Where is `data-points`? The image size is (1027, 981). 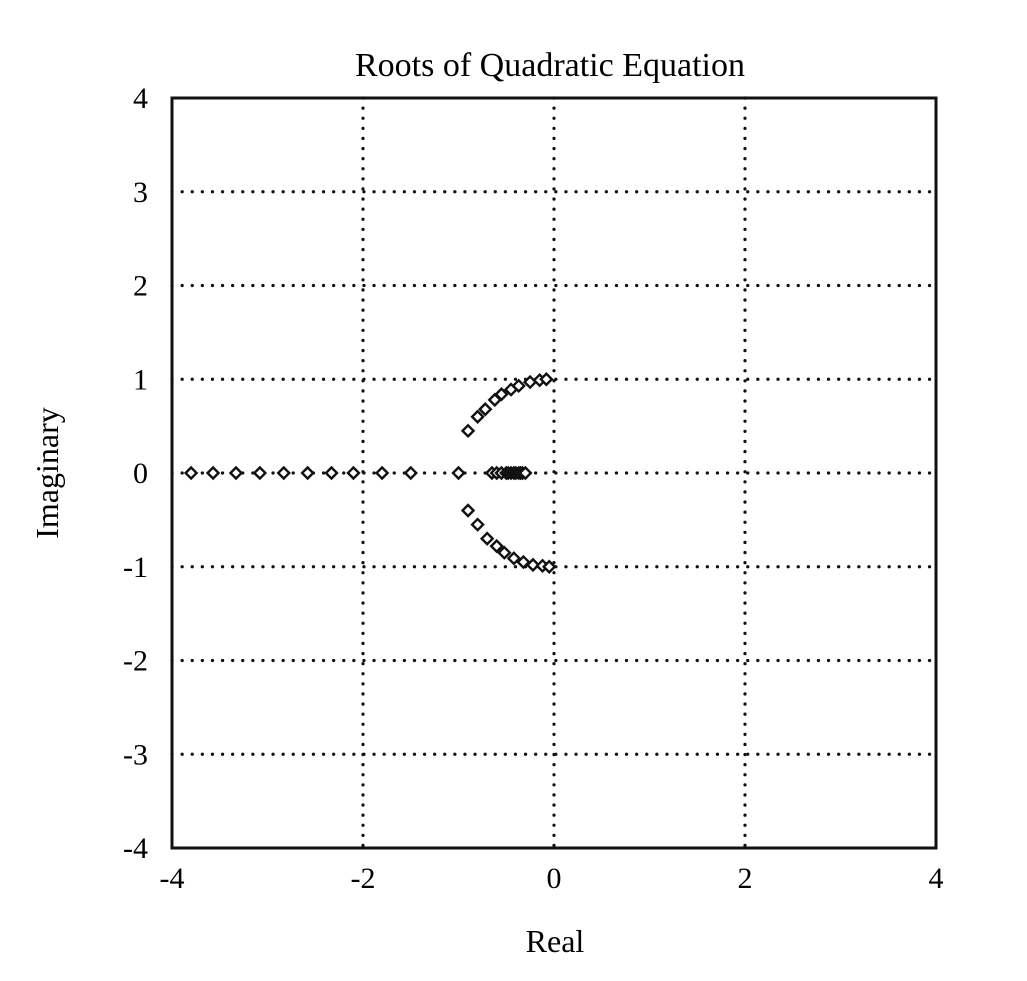 data-points is located at coordinates (370, 473).